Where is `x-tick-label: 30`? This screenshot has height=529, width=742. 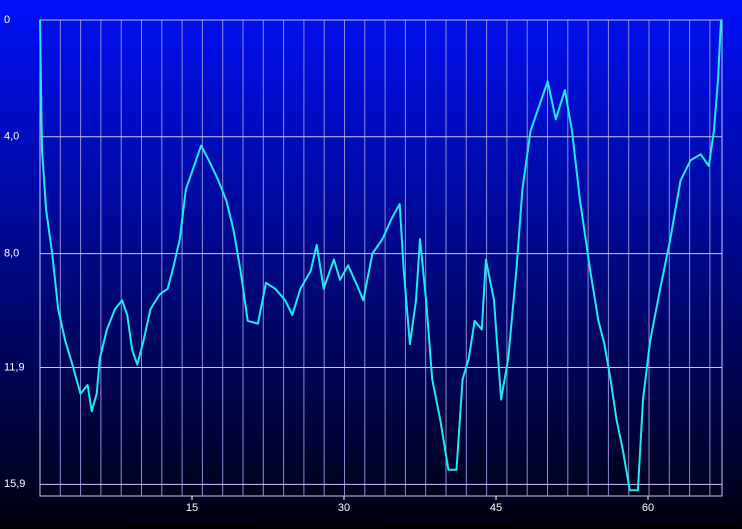
x-tick-label: 30 is located at coordinates (344, 508).